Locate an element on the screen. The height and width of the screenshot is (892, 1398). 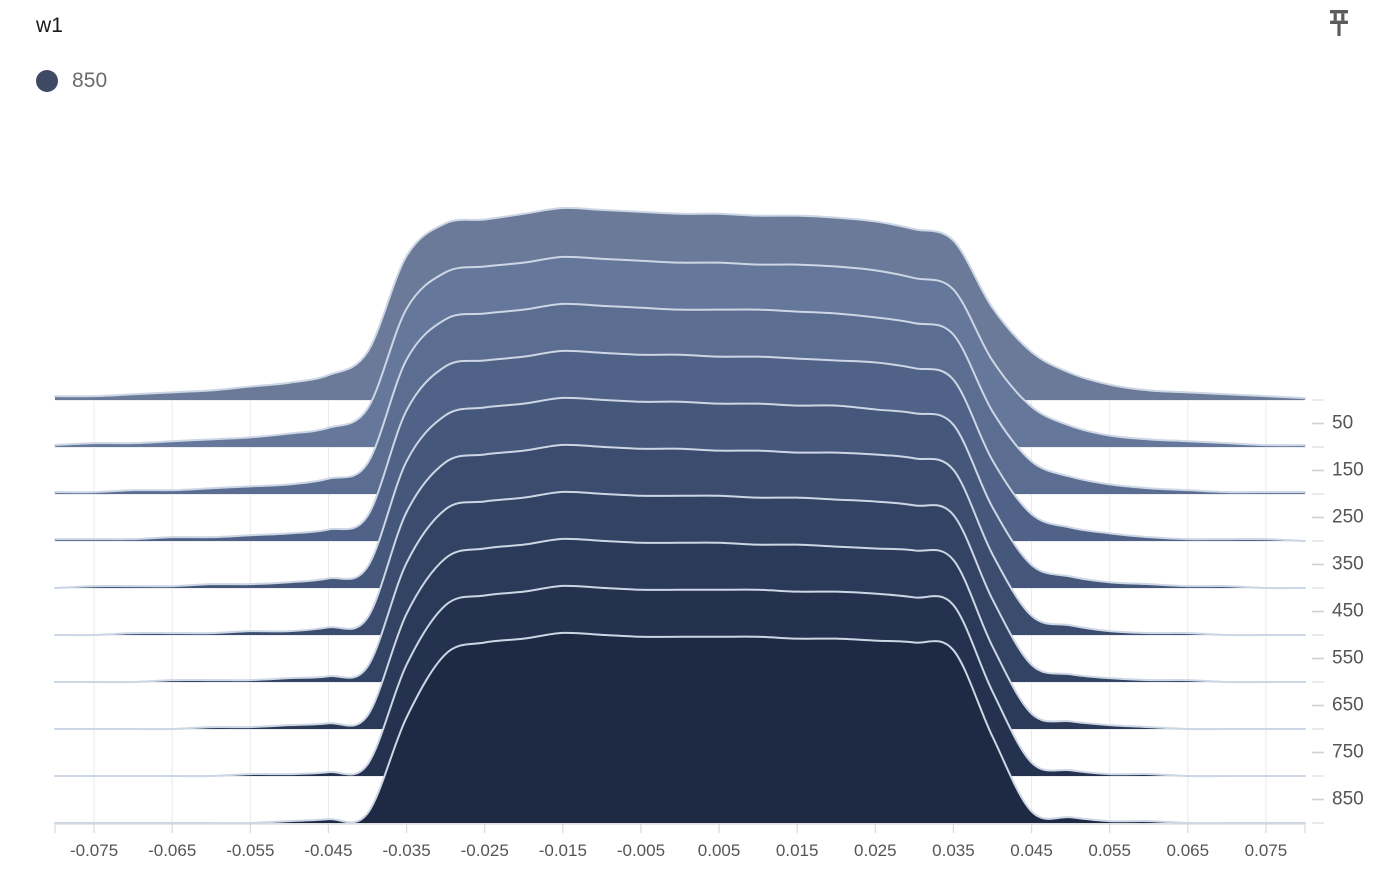
y-axis-tick-label: 550 is located at coordinates (1348, 658).